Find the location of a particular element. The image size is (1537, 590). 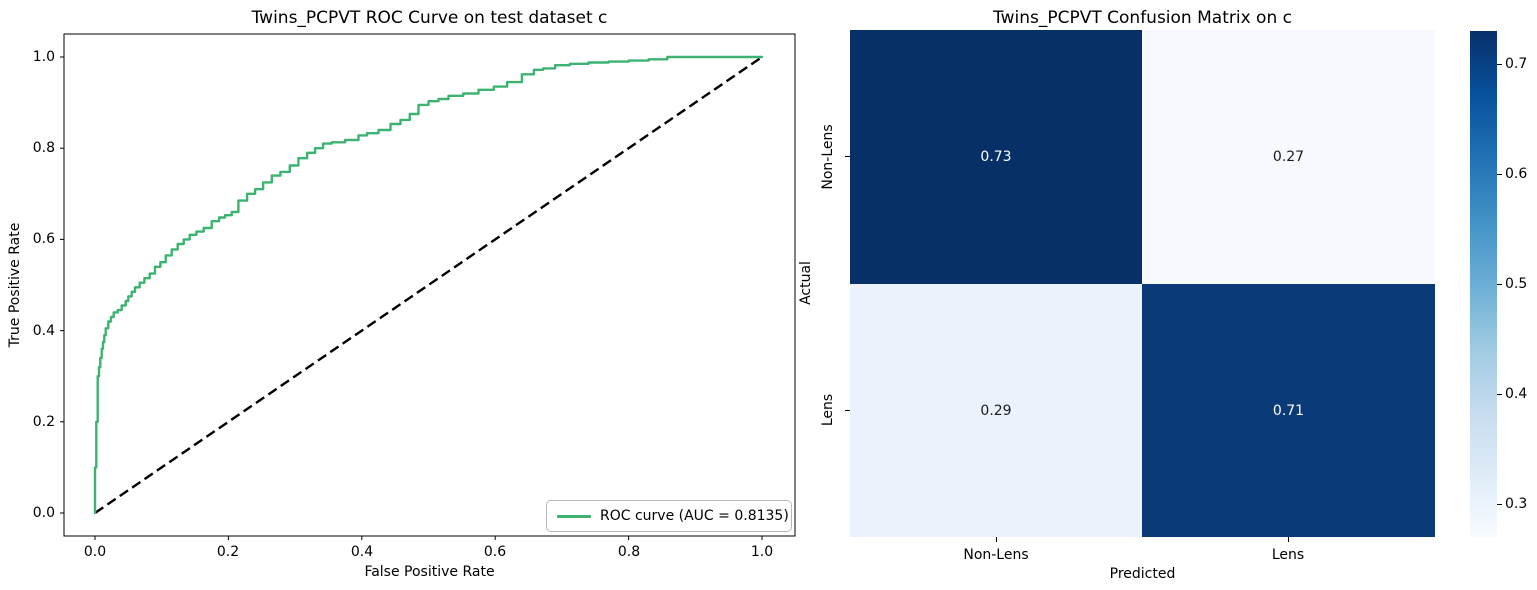

roc-x-tick-4: 0.8 is located at coordinates (629, 552).